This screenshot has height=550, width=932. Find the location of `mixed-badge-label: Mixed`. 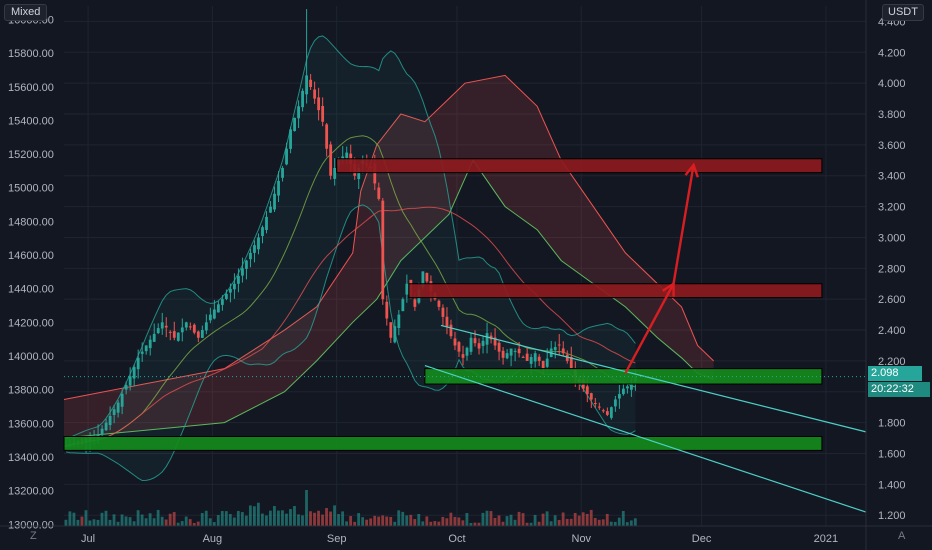

mixed-badge-label: Mixed is located at coordinates (26, 12).